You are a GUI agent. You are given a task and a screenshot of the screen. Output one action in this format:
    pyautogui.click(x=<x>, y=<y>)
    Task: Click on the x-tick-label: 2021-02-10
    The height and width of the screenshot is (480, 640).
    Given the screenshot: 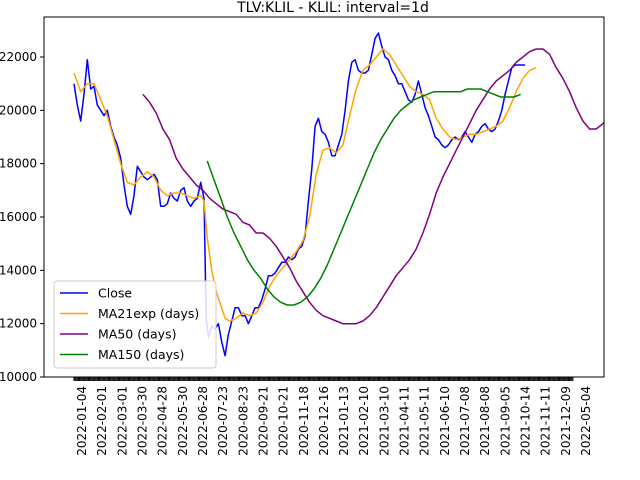 What is the action you would take?
    pyautogui.click(x=364, y=421)
    